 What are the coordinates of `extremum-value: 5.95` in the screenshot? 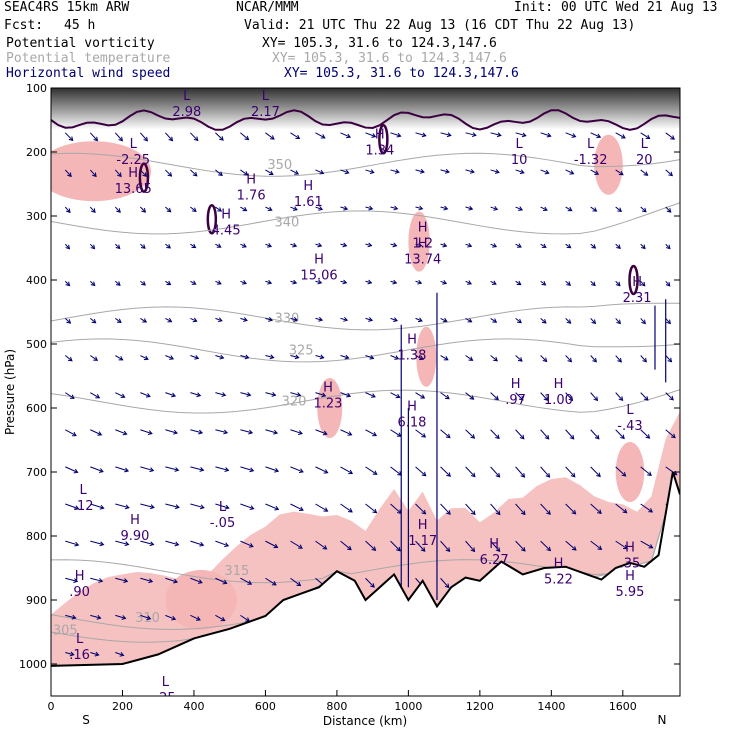 It's located at (629, 592).